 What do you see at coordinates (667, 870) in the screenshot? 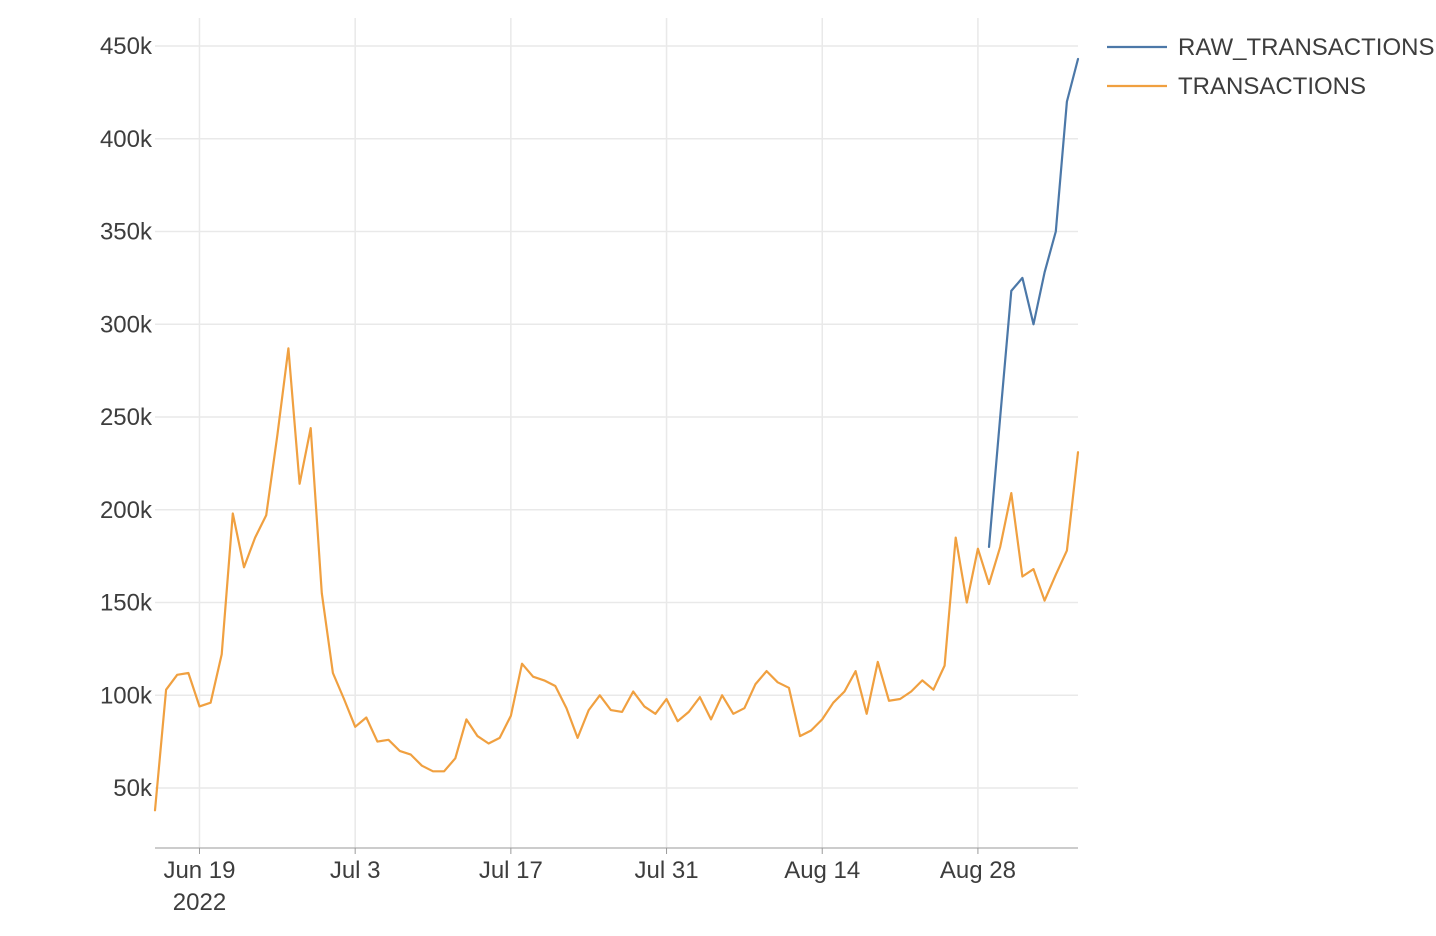
I see `x-tick-label: Jul 31` at bounding box center [667, 870].